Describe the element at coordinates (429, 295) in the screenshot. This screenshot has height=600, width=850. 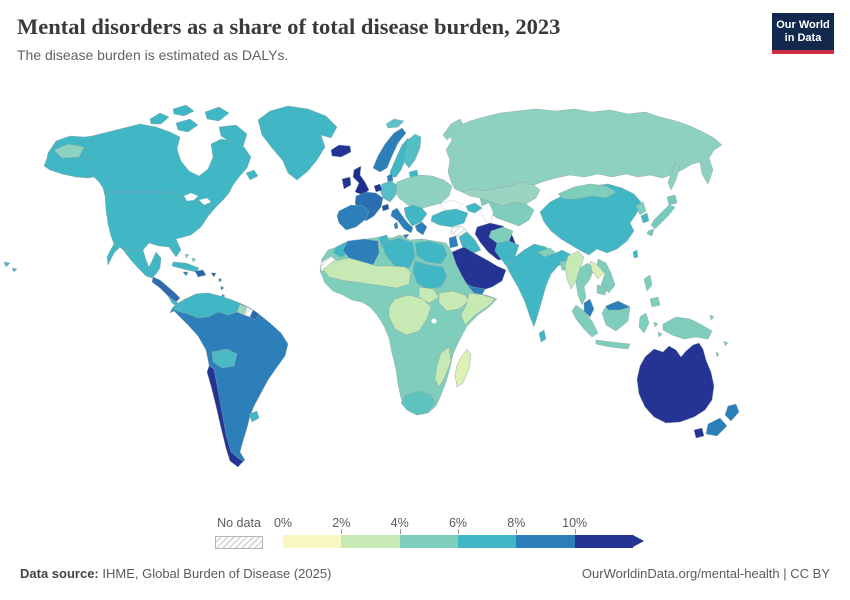
I see `country-south-sudan` at that location.